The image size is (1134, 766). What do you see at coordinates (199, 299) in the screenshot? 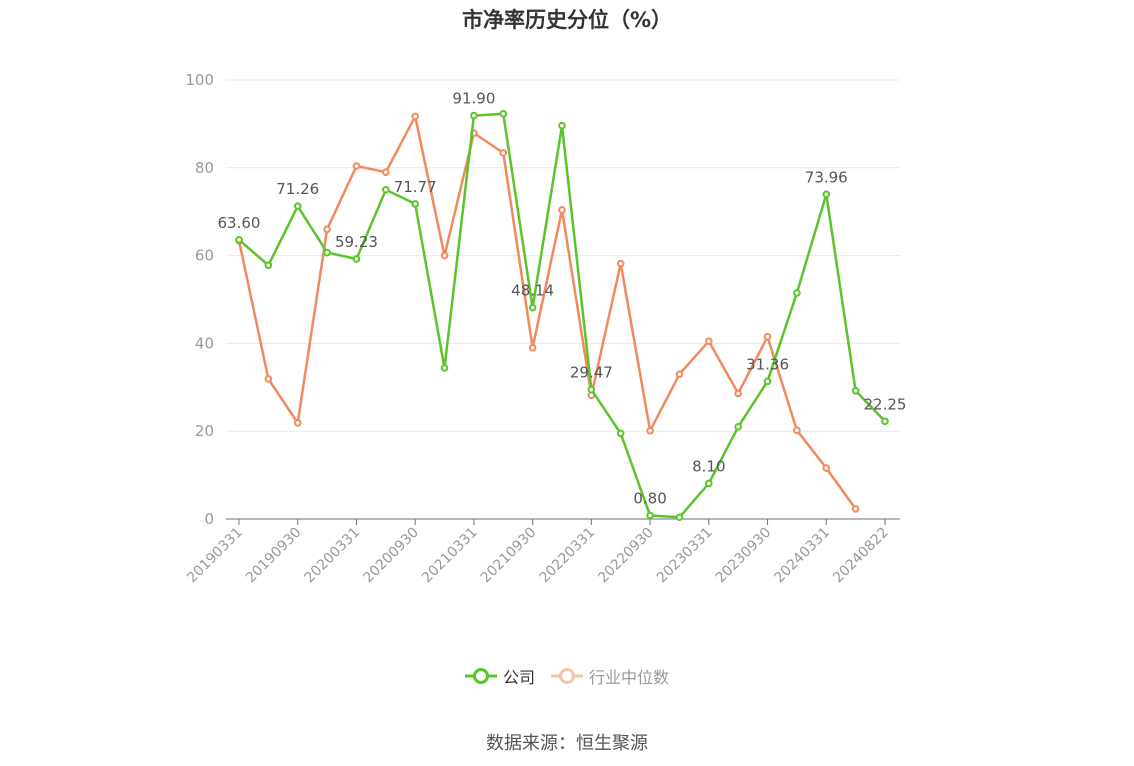
I see `y-axis: 0 20 40 60 80 100` at bounding box center [199, 299].